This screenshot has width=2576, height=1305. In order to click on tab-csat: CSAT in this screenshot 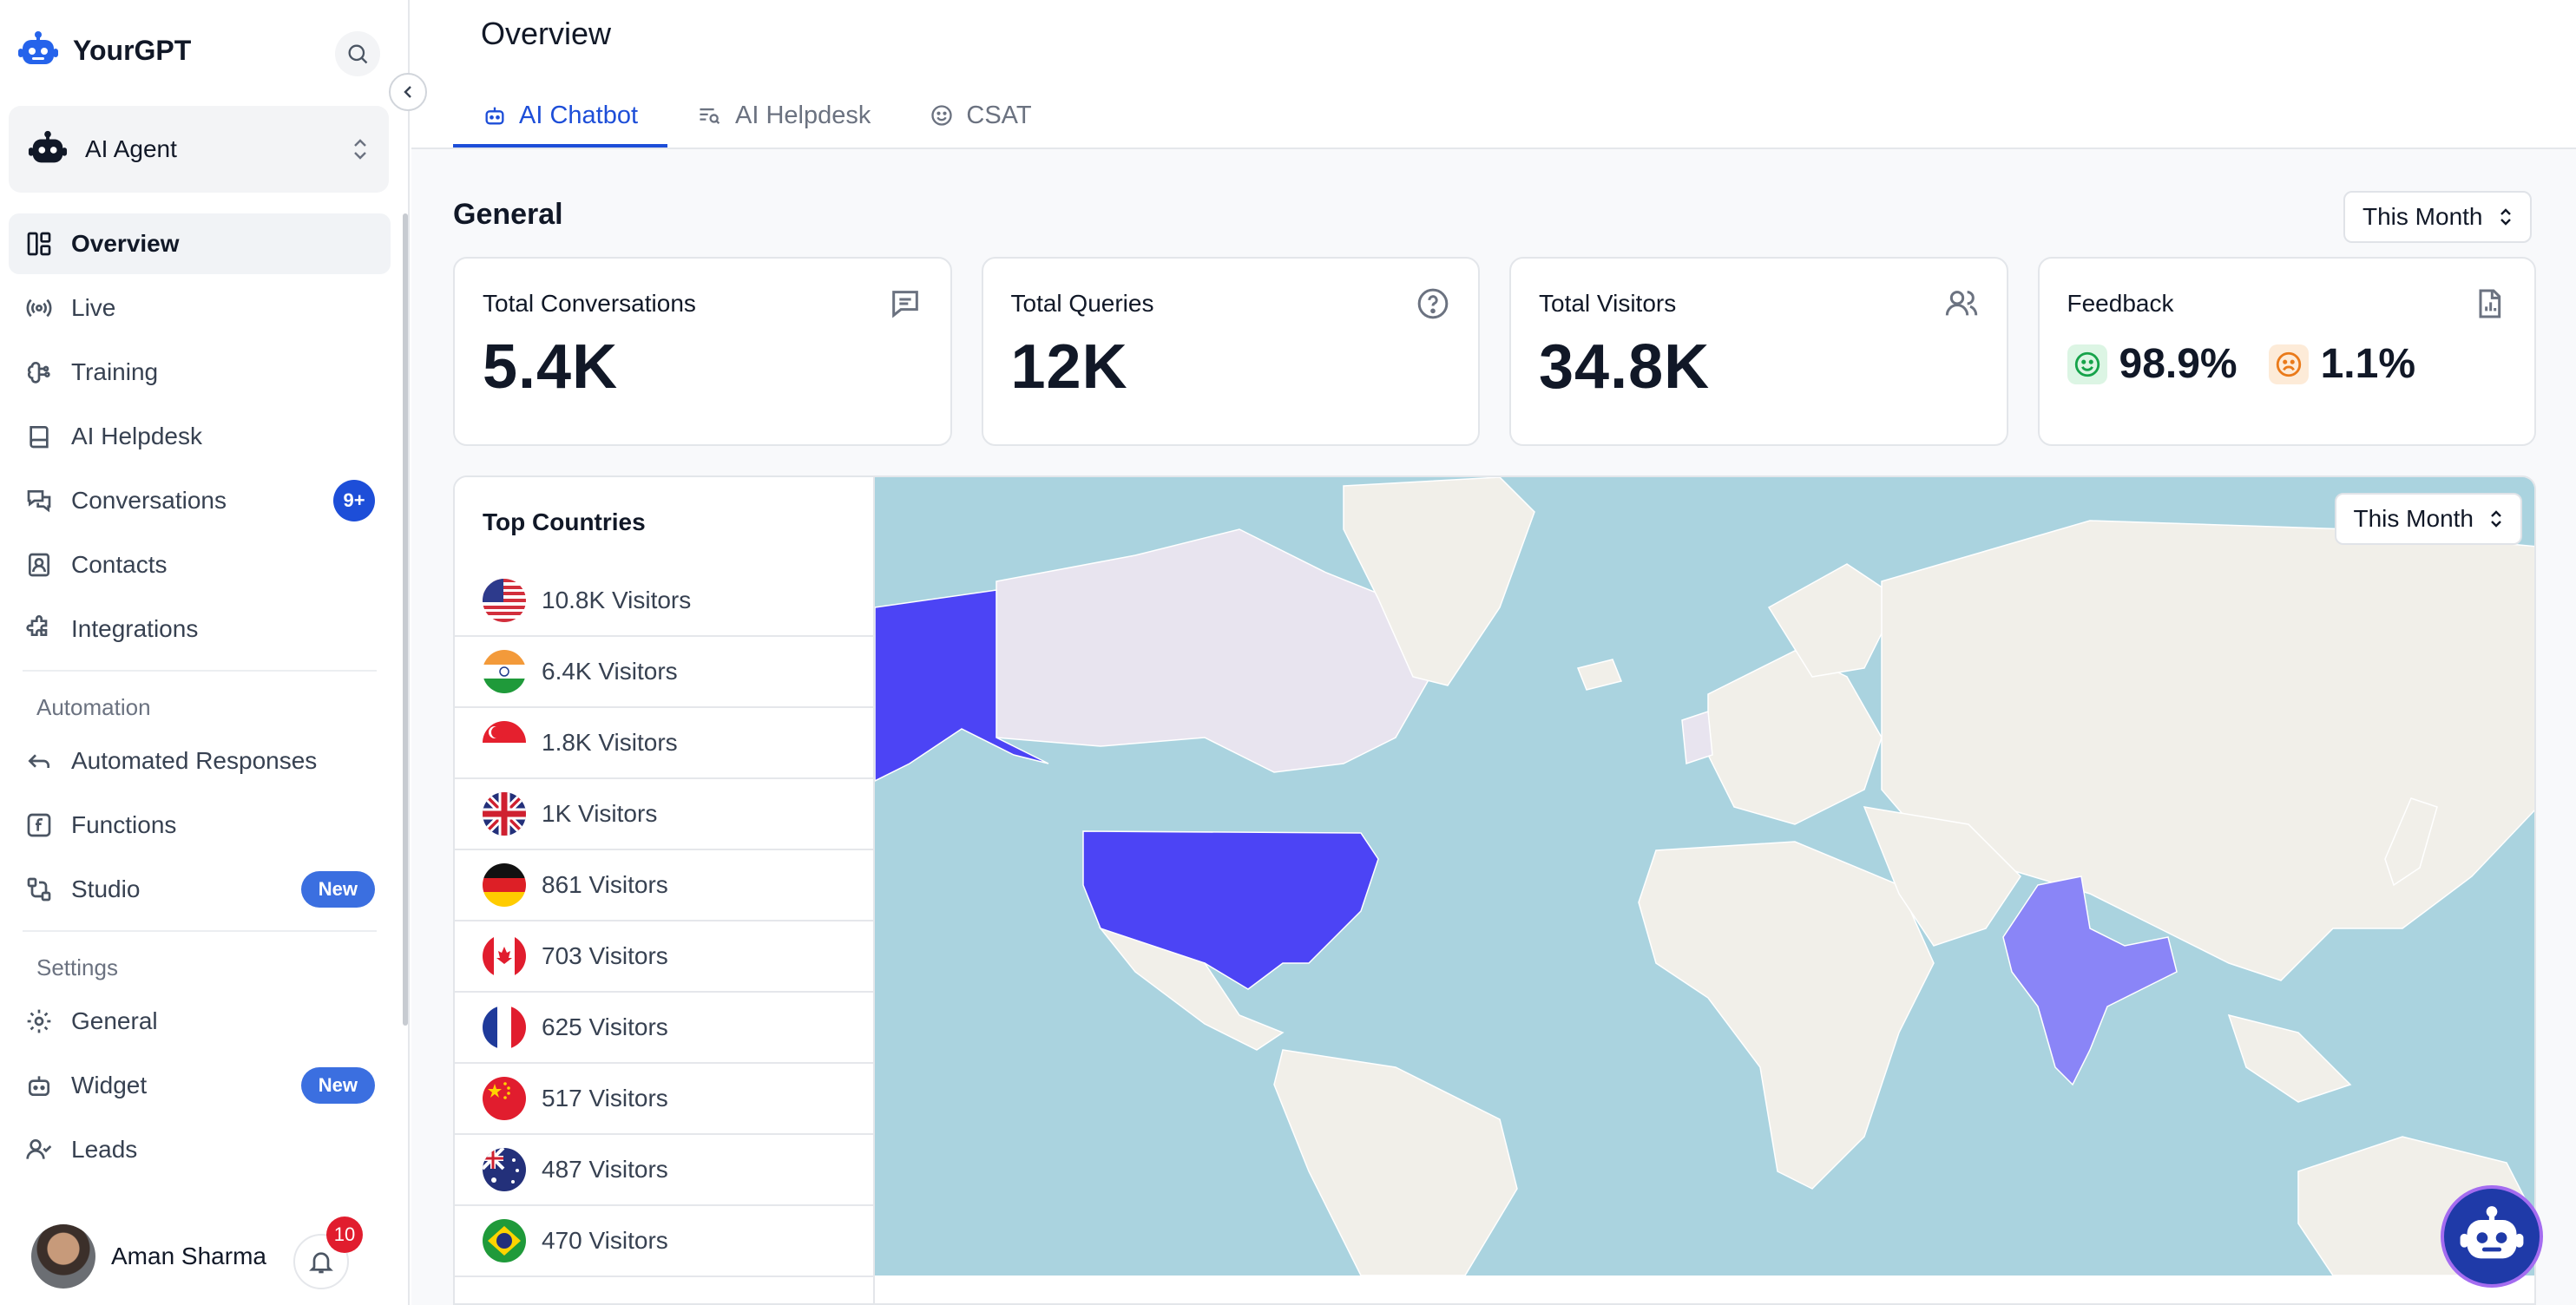, I will do `click(981, 115)`.